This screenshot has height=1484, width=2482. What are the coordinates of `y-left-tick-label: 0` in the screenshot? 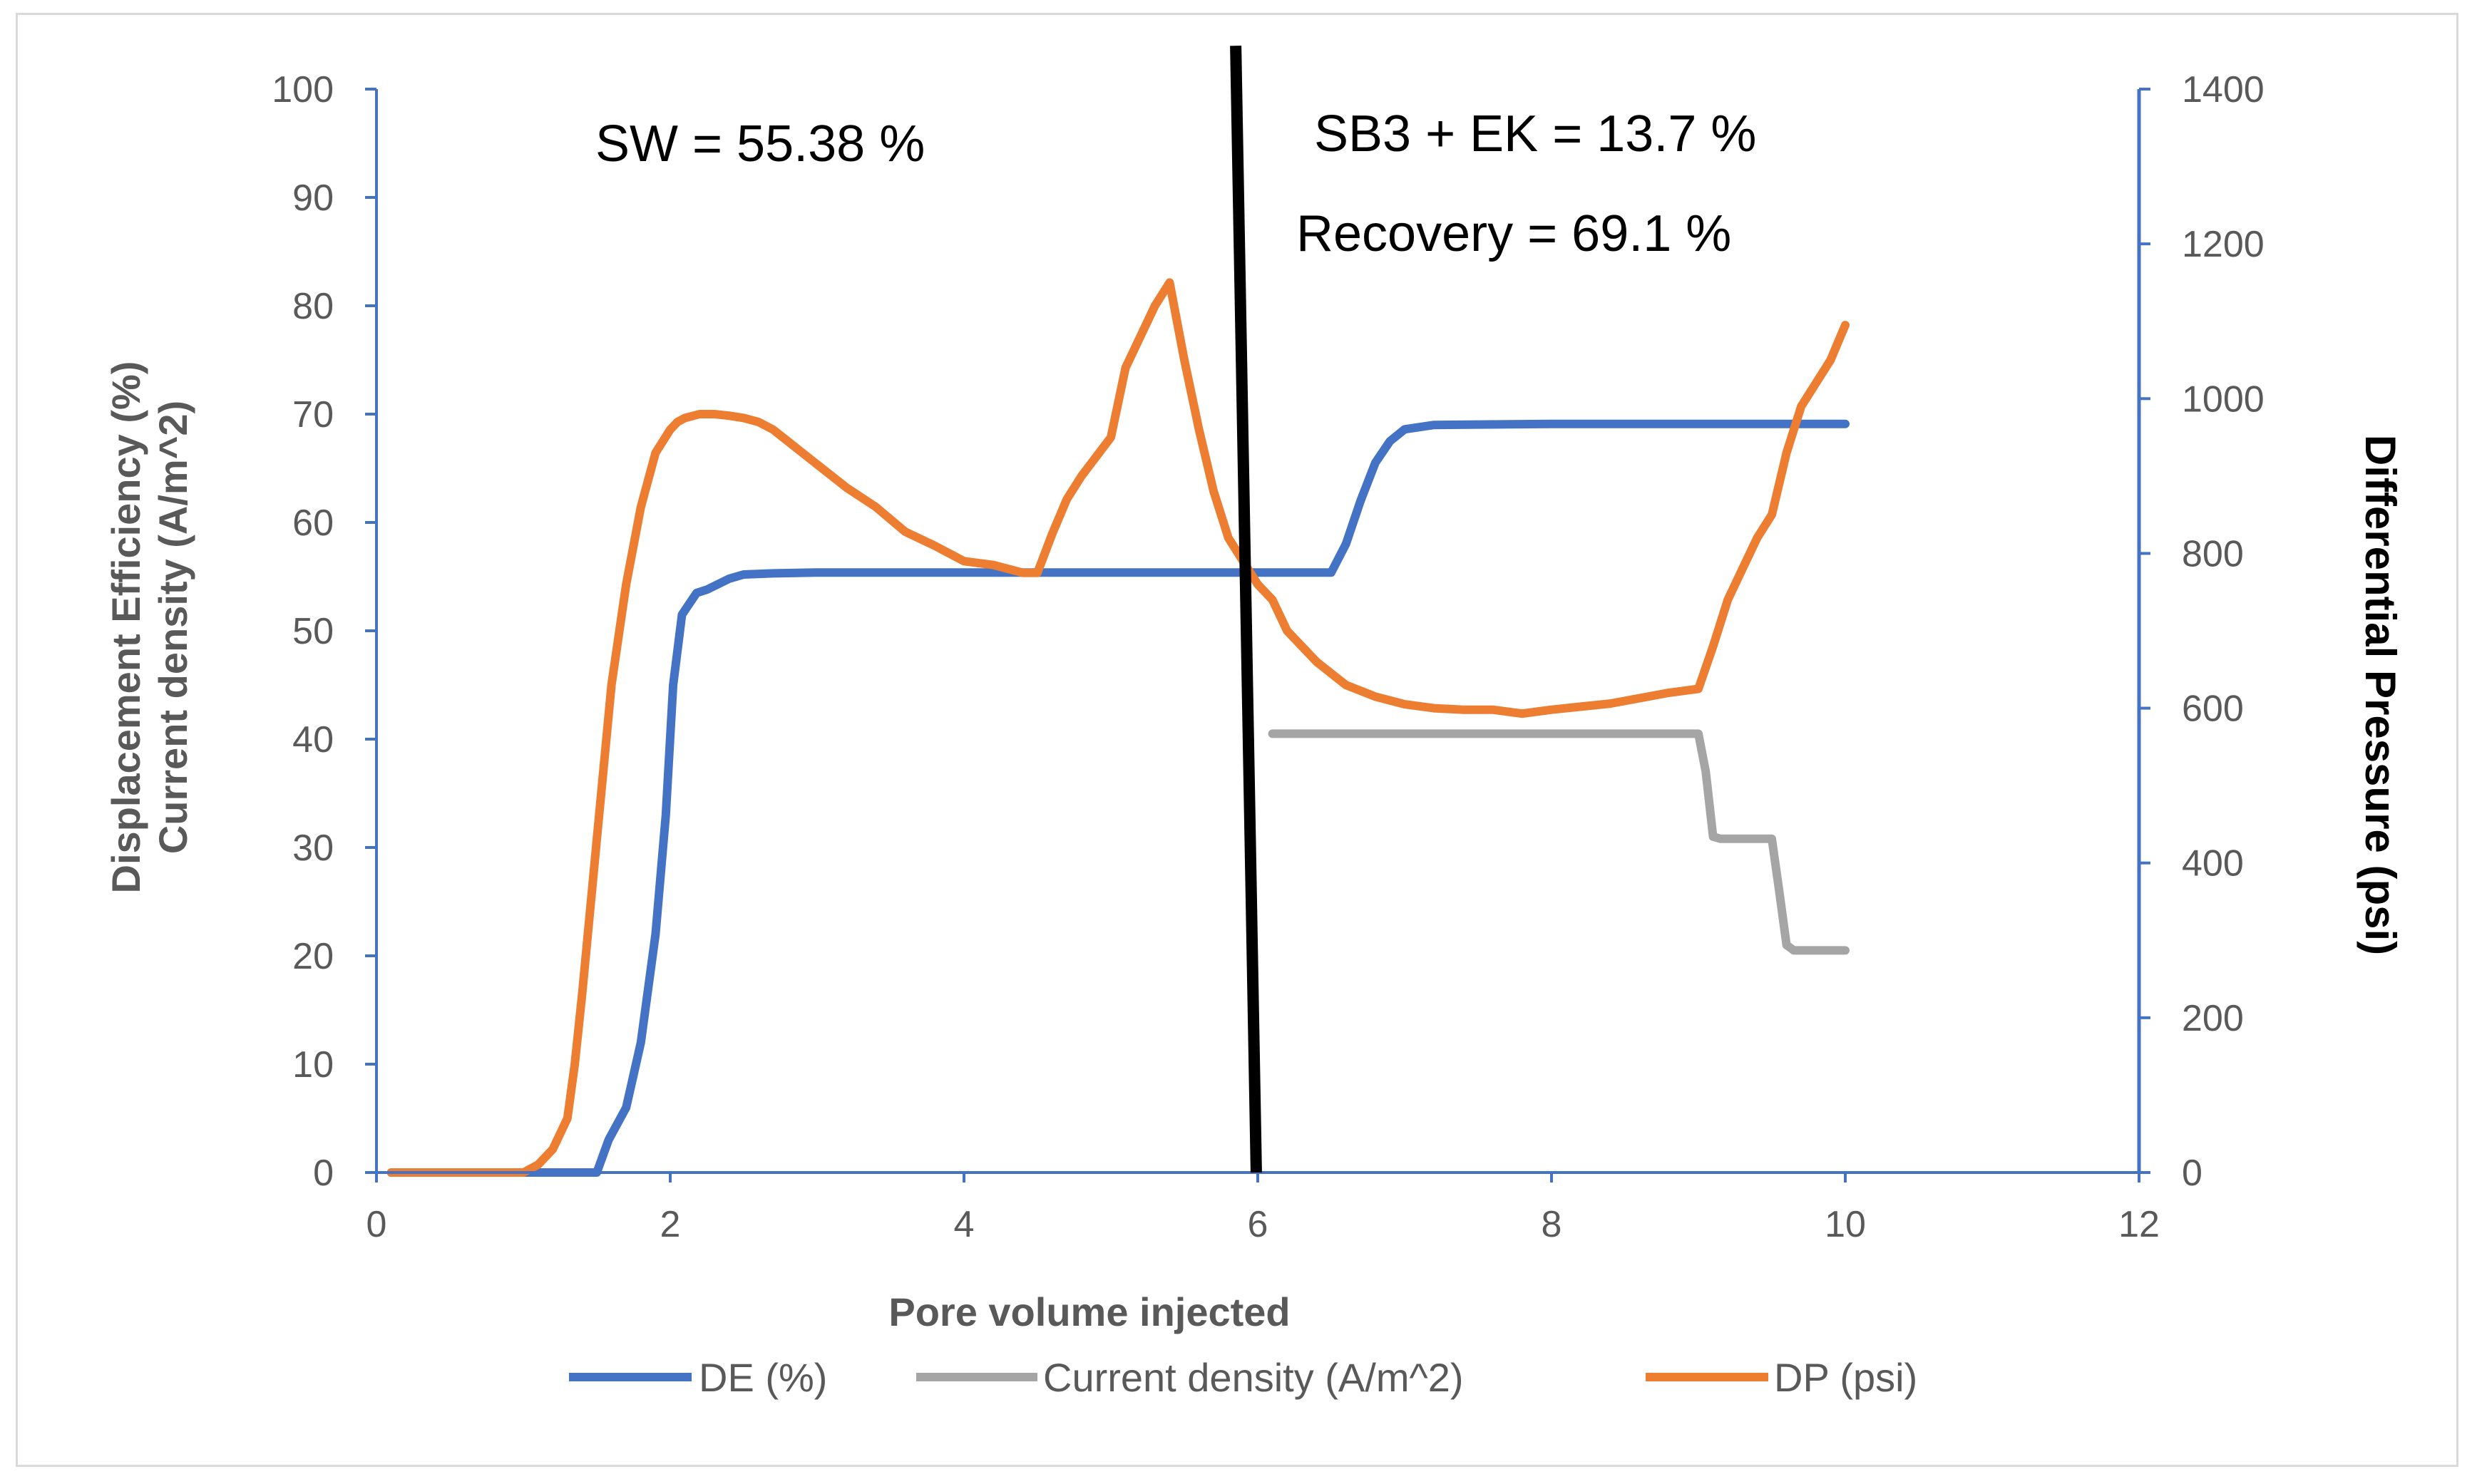 It's located at (323, 1174).